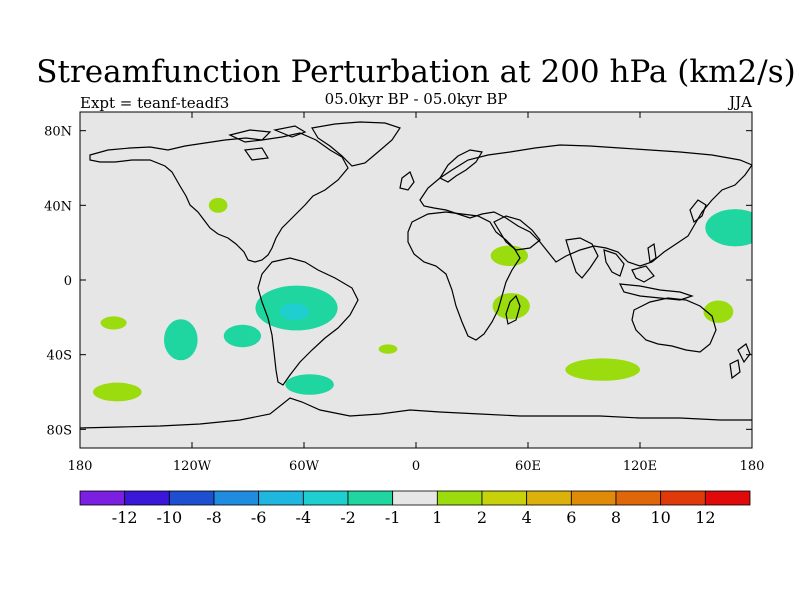 The width and height of the screenshot is (800, 600). What do you see at coordinates (482, 517) in the screenshot?
I see `colorbar-label: 2` at bounding box center [482, 517].